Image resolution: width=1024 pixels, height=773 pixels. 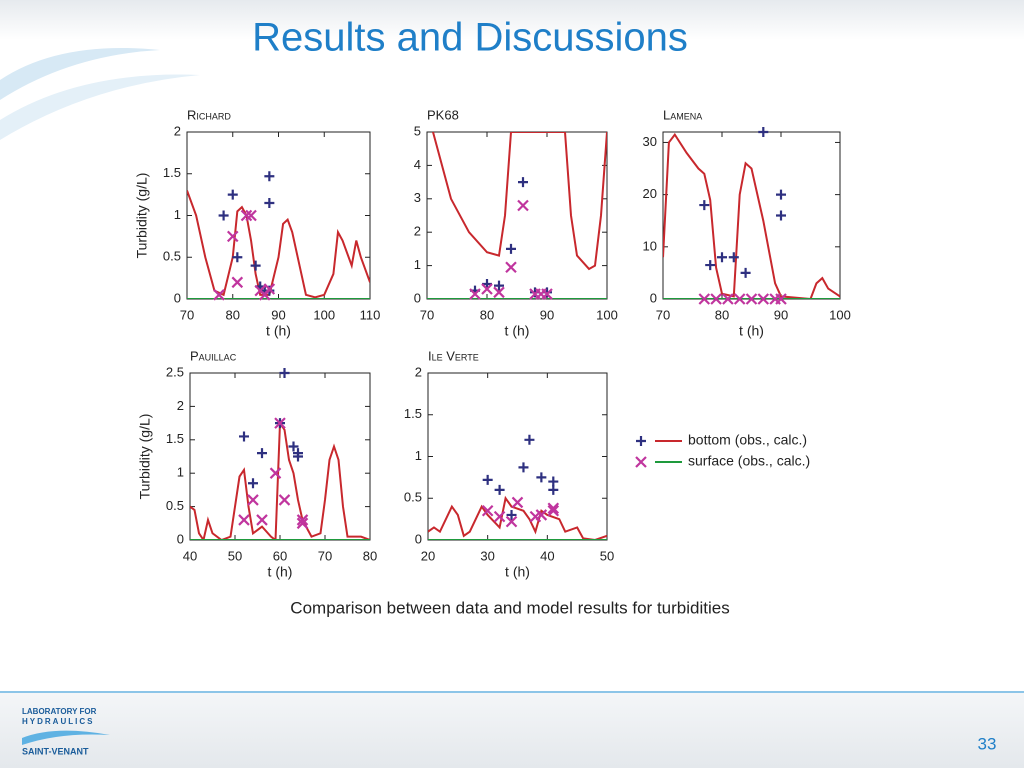 I want to click on y-tick-label: 3, so click(x=417, y=197).